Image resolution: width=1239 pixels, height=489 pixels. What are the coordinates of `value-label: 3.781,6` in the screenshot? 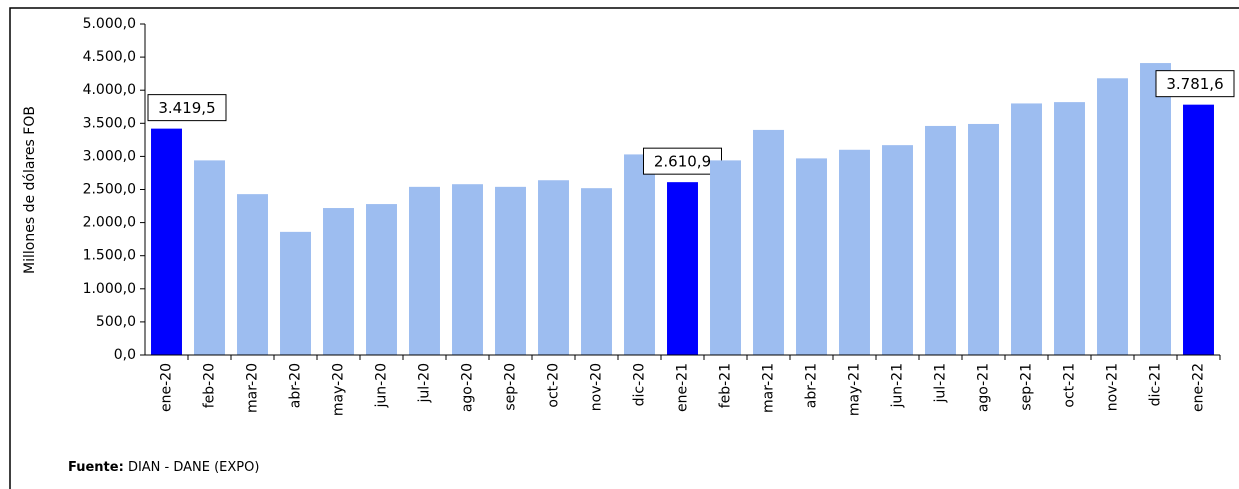 It's located at (1194, 84).